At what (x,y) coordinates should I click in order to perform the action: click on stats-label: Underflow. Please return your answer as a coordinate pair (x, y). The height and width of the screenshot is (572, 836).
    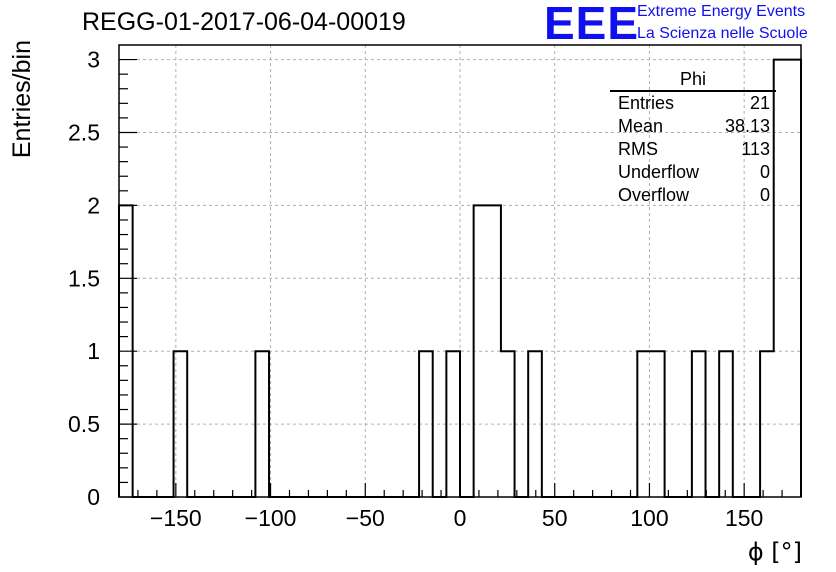
    Looking at the image, I should click on (659, 172).